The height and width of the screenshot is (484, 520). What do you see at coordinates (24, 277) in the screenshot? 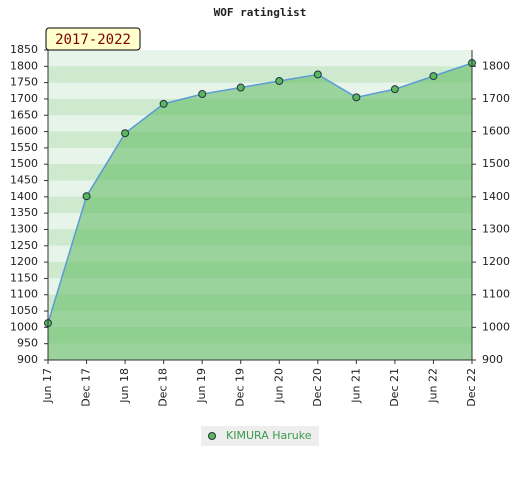
I see `y-tick-label: 1150` at bounding box center [24, 277].